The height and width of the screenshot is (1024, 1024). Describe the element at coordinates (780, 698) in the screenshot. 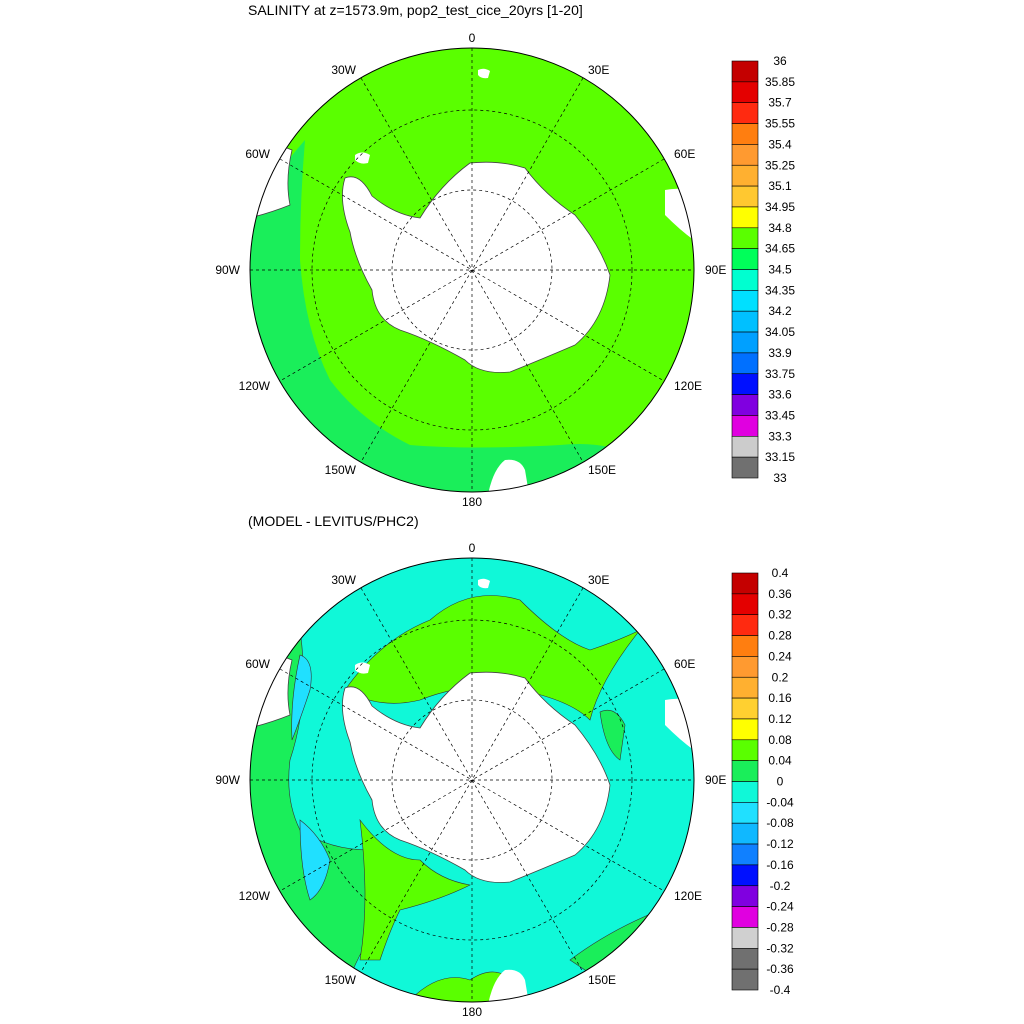

I see `colorbar-label: 0.16` at that location.